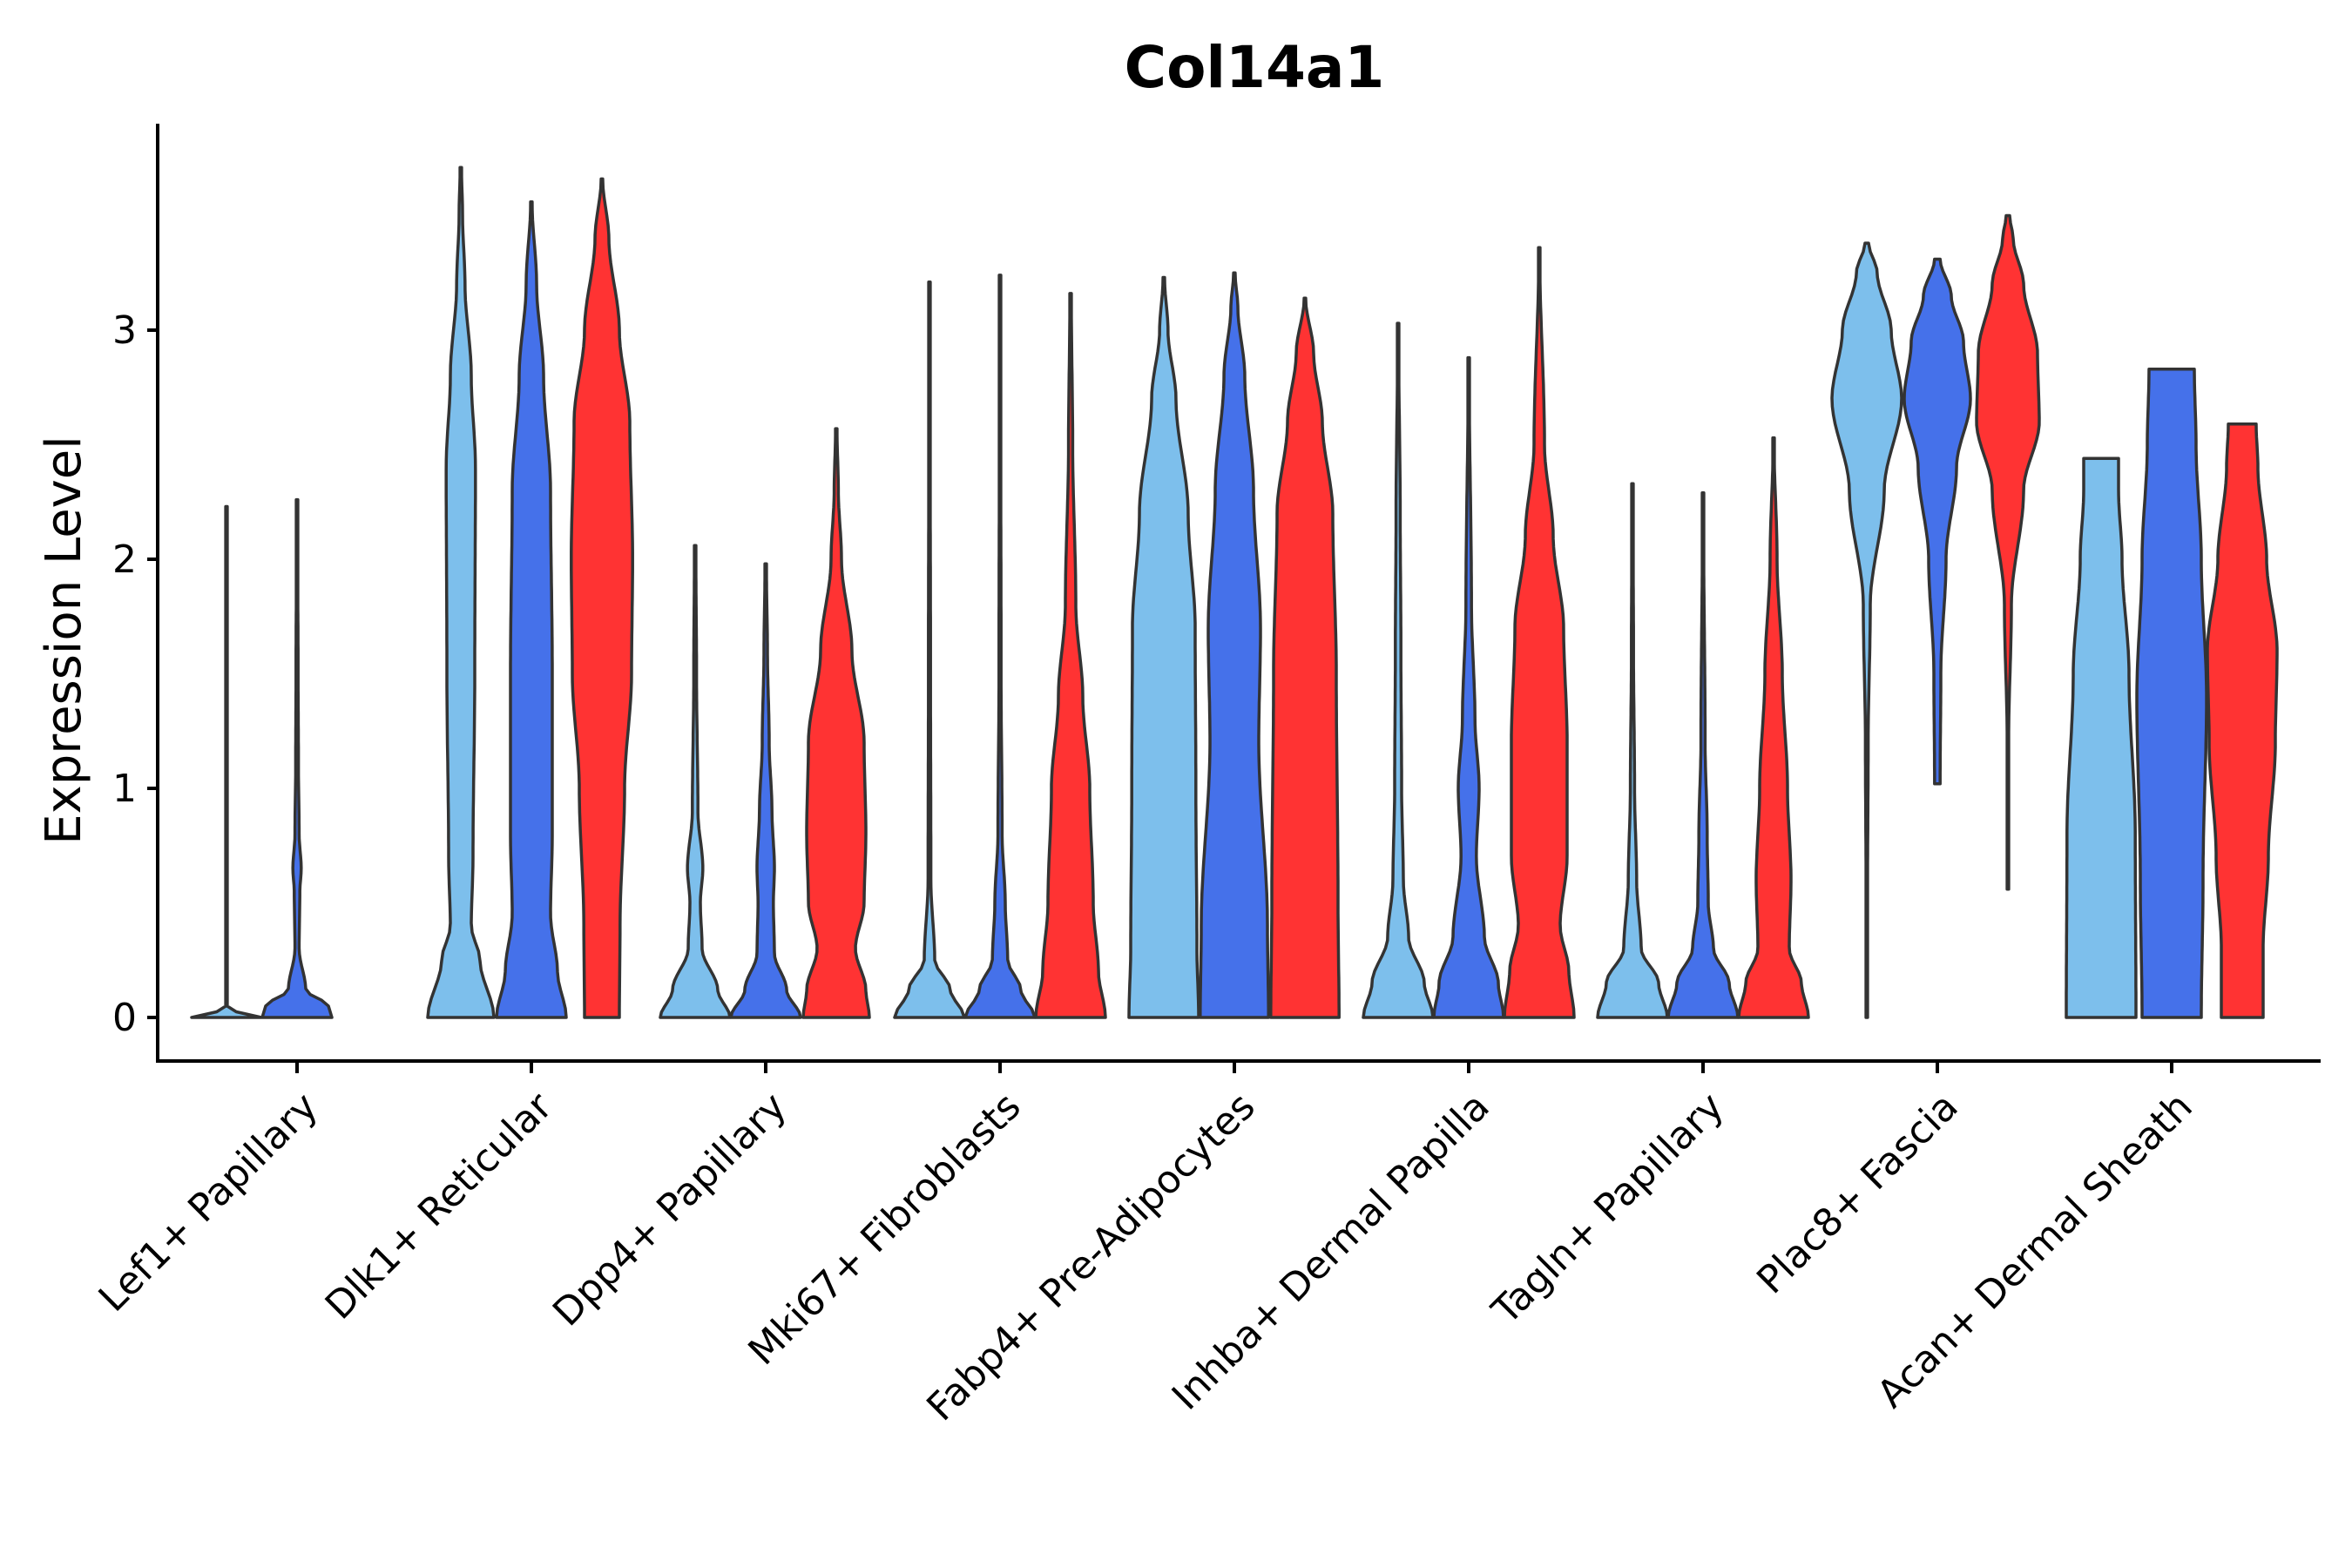 Image resolution: width=2352 pixels, height=1568 pixels. What do you see at coordinates (209, 1203) in the screenshot?
I see `x-tick-label: Lef1+ Papillary` at bounding box center [209, 1203].